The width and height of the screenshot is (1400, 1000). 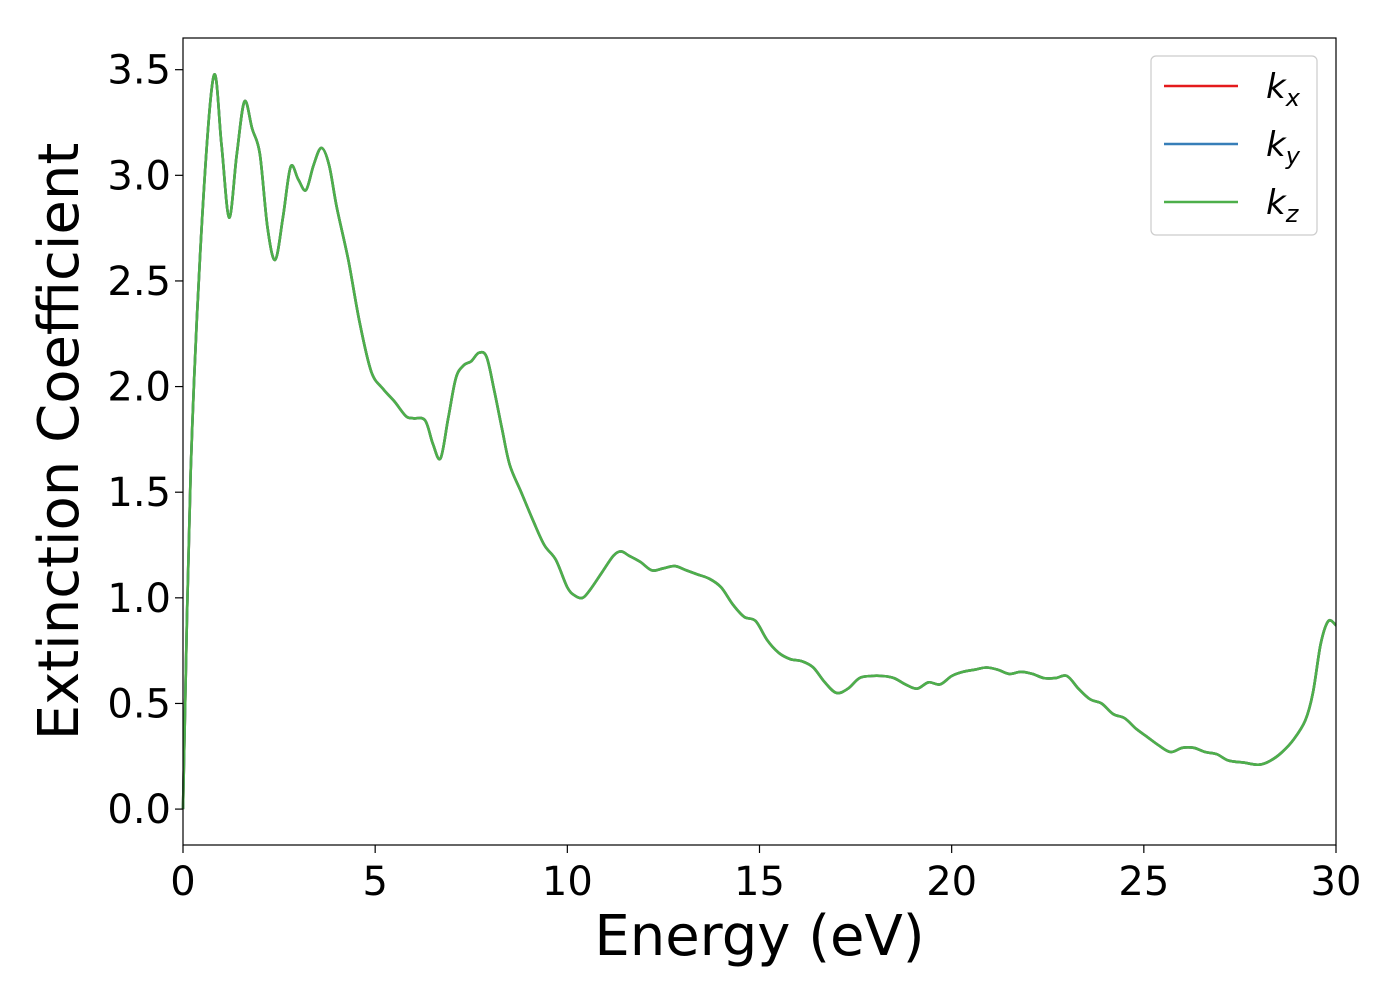 I want to click on y-tick-label: 0.0, so click(x=139, y=810).